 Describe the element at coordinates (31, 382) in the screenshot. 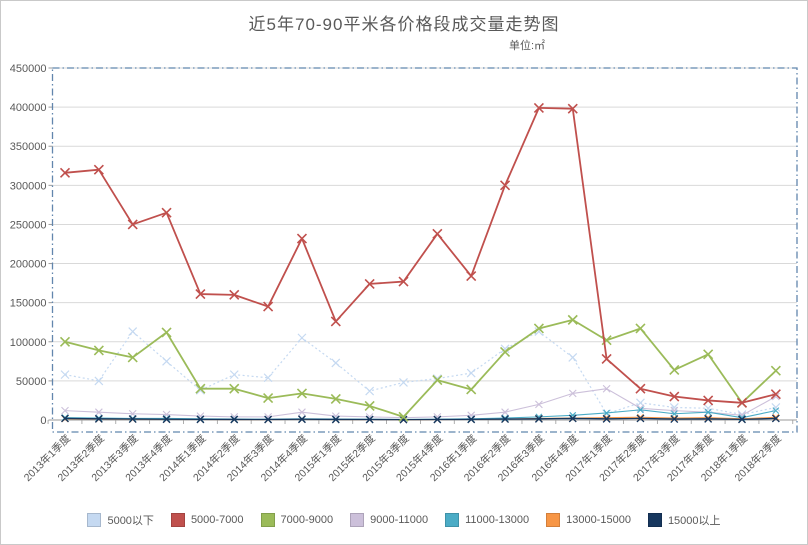

I see `y-axis-label: 50000` at that location.